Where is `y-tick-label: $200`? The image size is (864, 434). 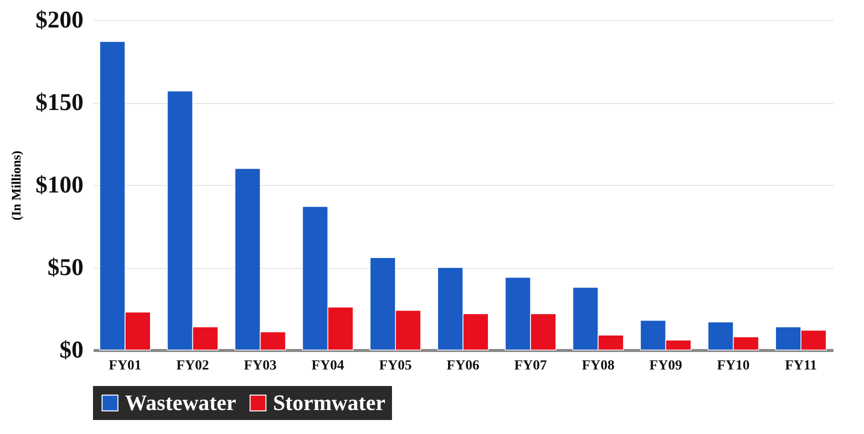
y-tick-label: $200 is located at coordinates (60, 21).